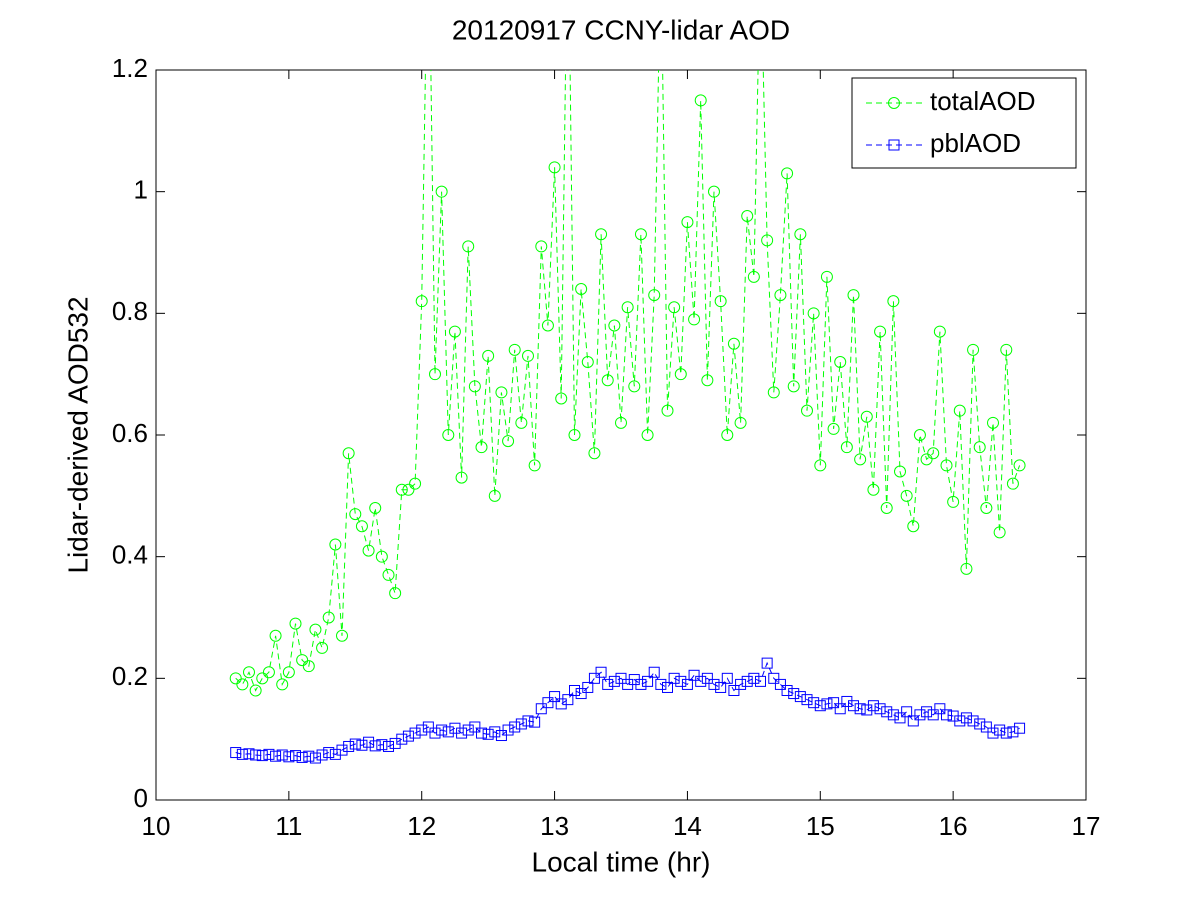 The image size is (1200, 900). Describe the element at coordinates (130, 433) in the screenshot. I see `y-tick-label: 0.6` at that location.